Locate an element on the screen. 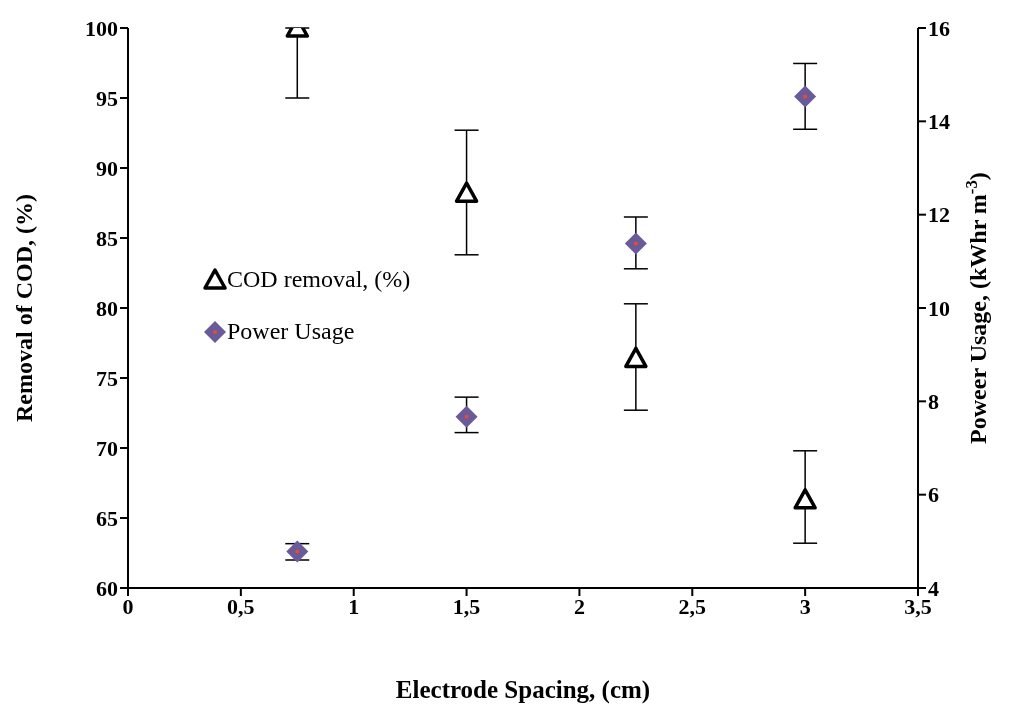  y2-tick-label: 8 is located at coordinates (933, 402).